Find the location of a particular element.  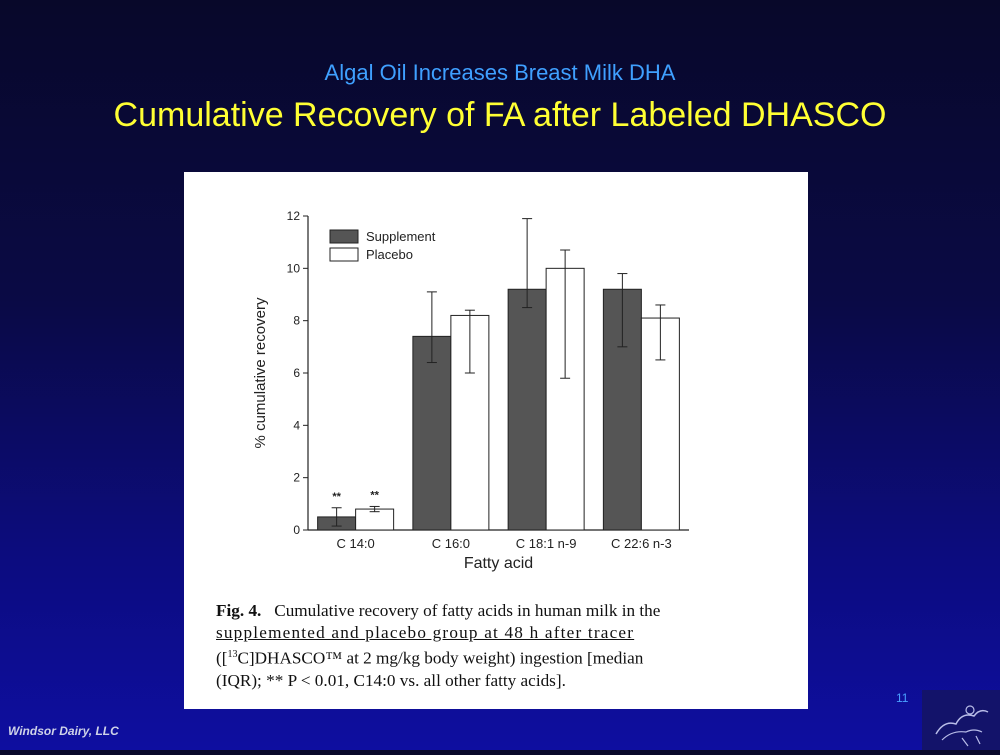

legend-label: Supplement is located at coordinates (401, 236).